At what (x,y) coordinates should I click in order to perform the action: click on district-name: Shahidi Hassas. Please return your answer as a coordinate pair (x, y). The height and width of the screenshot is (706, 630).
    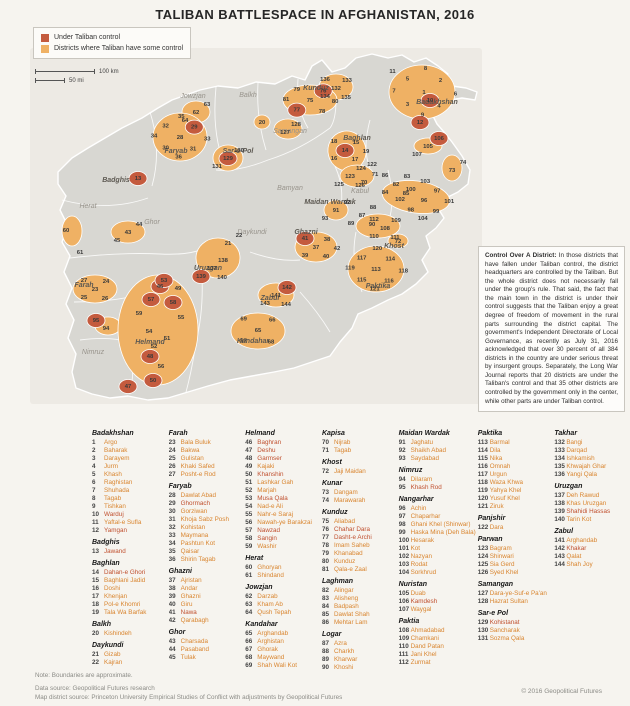
    Looking at the image, I should click on (588, 511).